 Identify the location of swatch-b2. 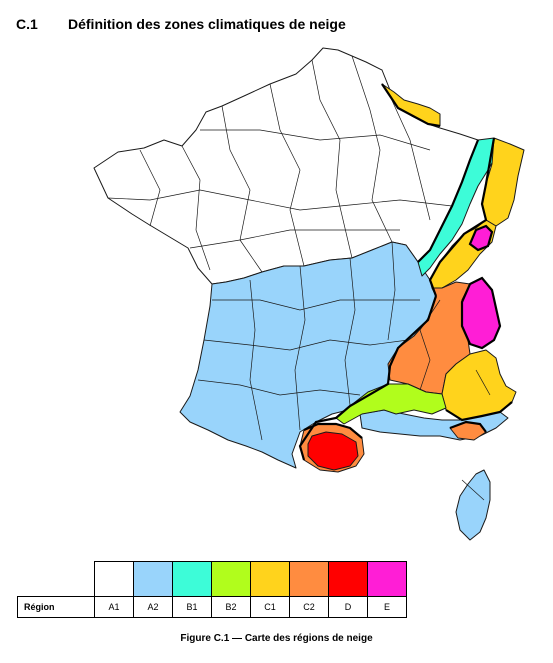
(231, 579).